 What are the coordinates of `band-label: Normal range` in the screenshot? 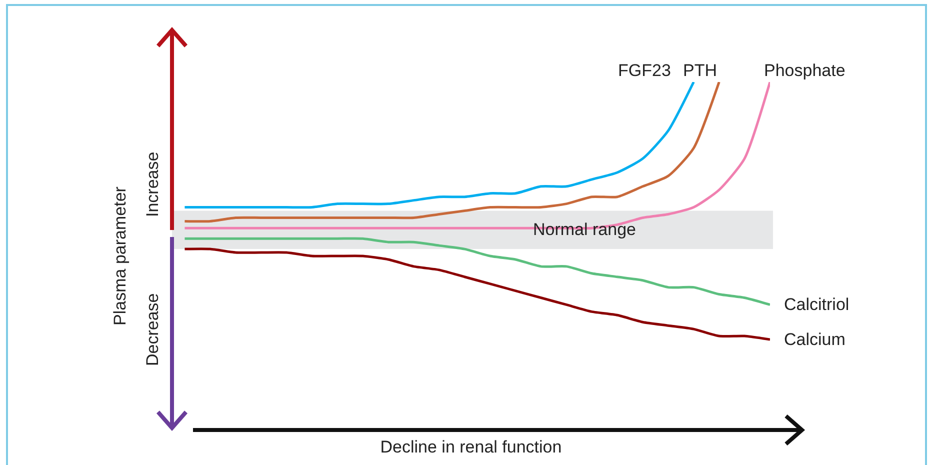 It's located at (584, 229).